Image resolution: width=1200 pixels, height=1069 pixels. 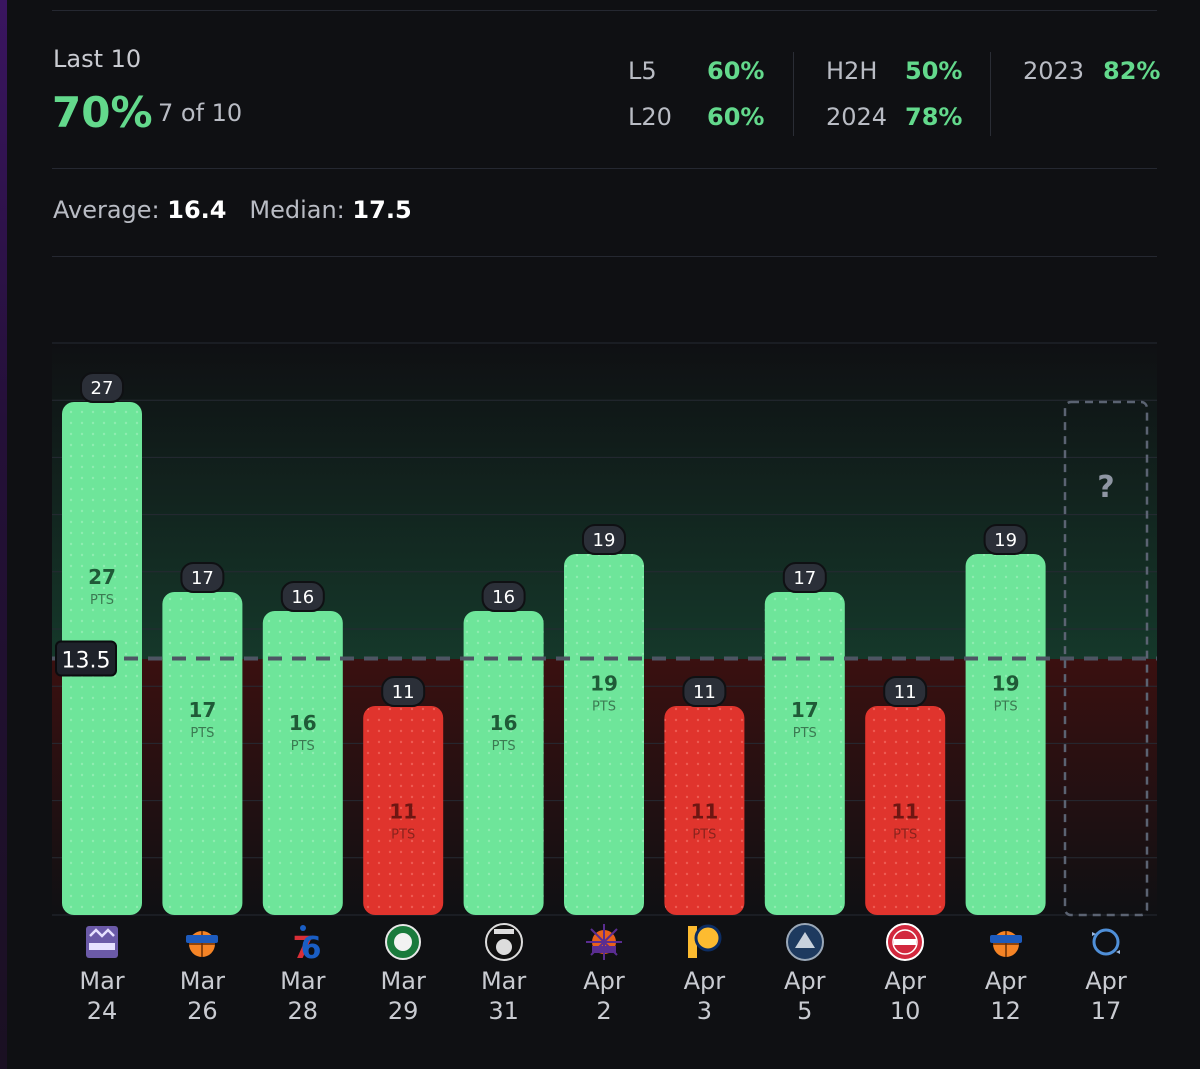 What do you see at coordinates (504, 942) in the screenshot?
I see `nets-logo-icon` at bounding box center [504, 942].